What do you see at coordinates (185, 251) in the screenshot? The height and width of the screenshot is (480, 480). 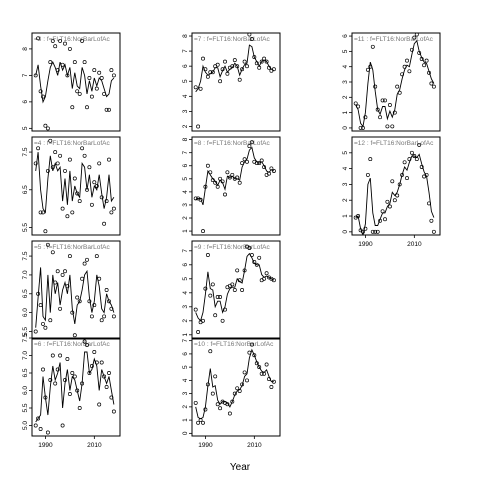 I see `y-tick-label: 7` at bounding box center [185, 251].